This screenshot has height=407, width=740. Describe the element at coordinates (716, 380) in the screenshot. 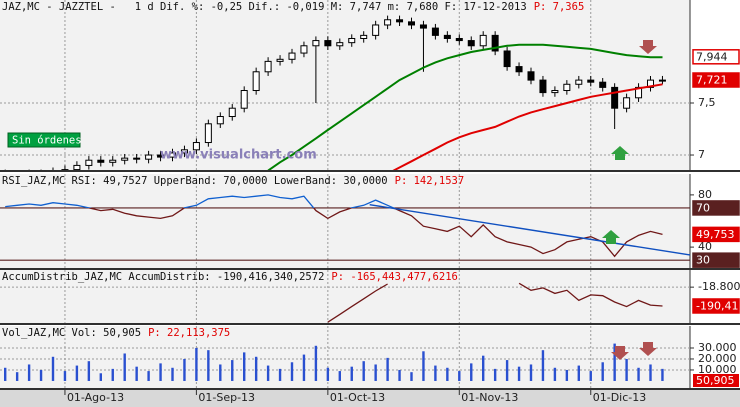

I see `last-badge` at that location.